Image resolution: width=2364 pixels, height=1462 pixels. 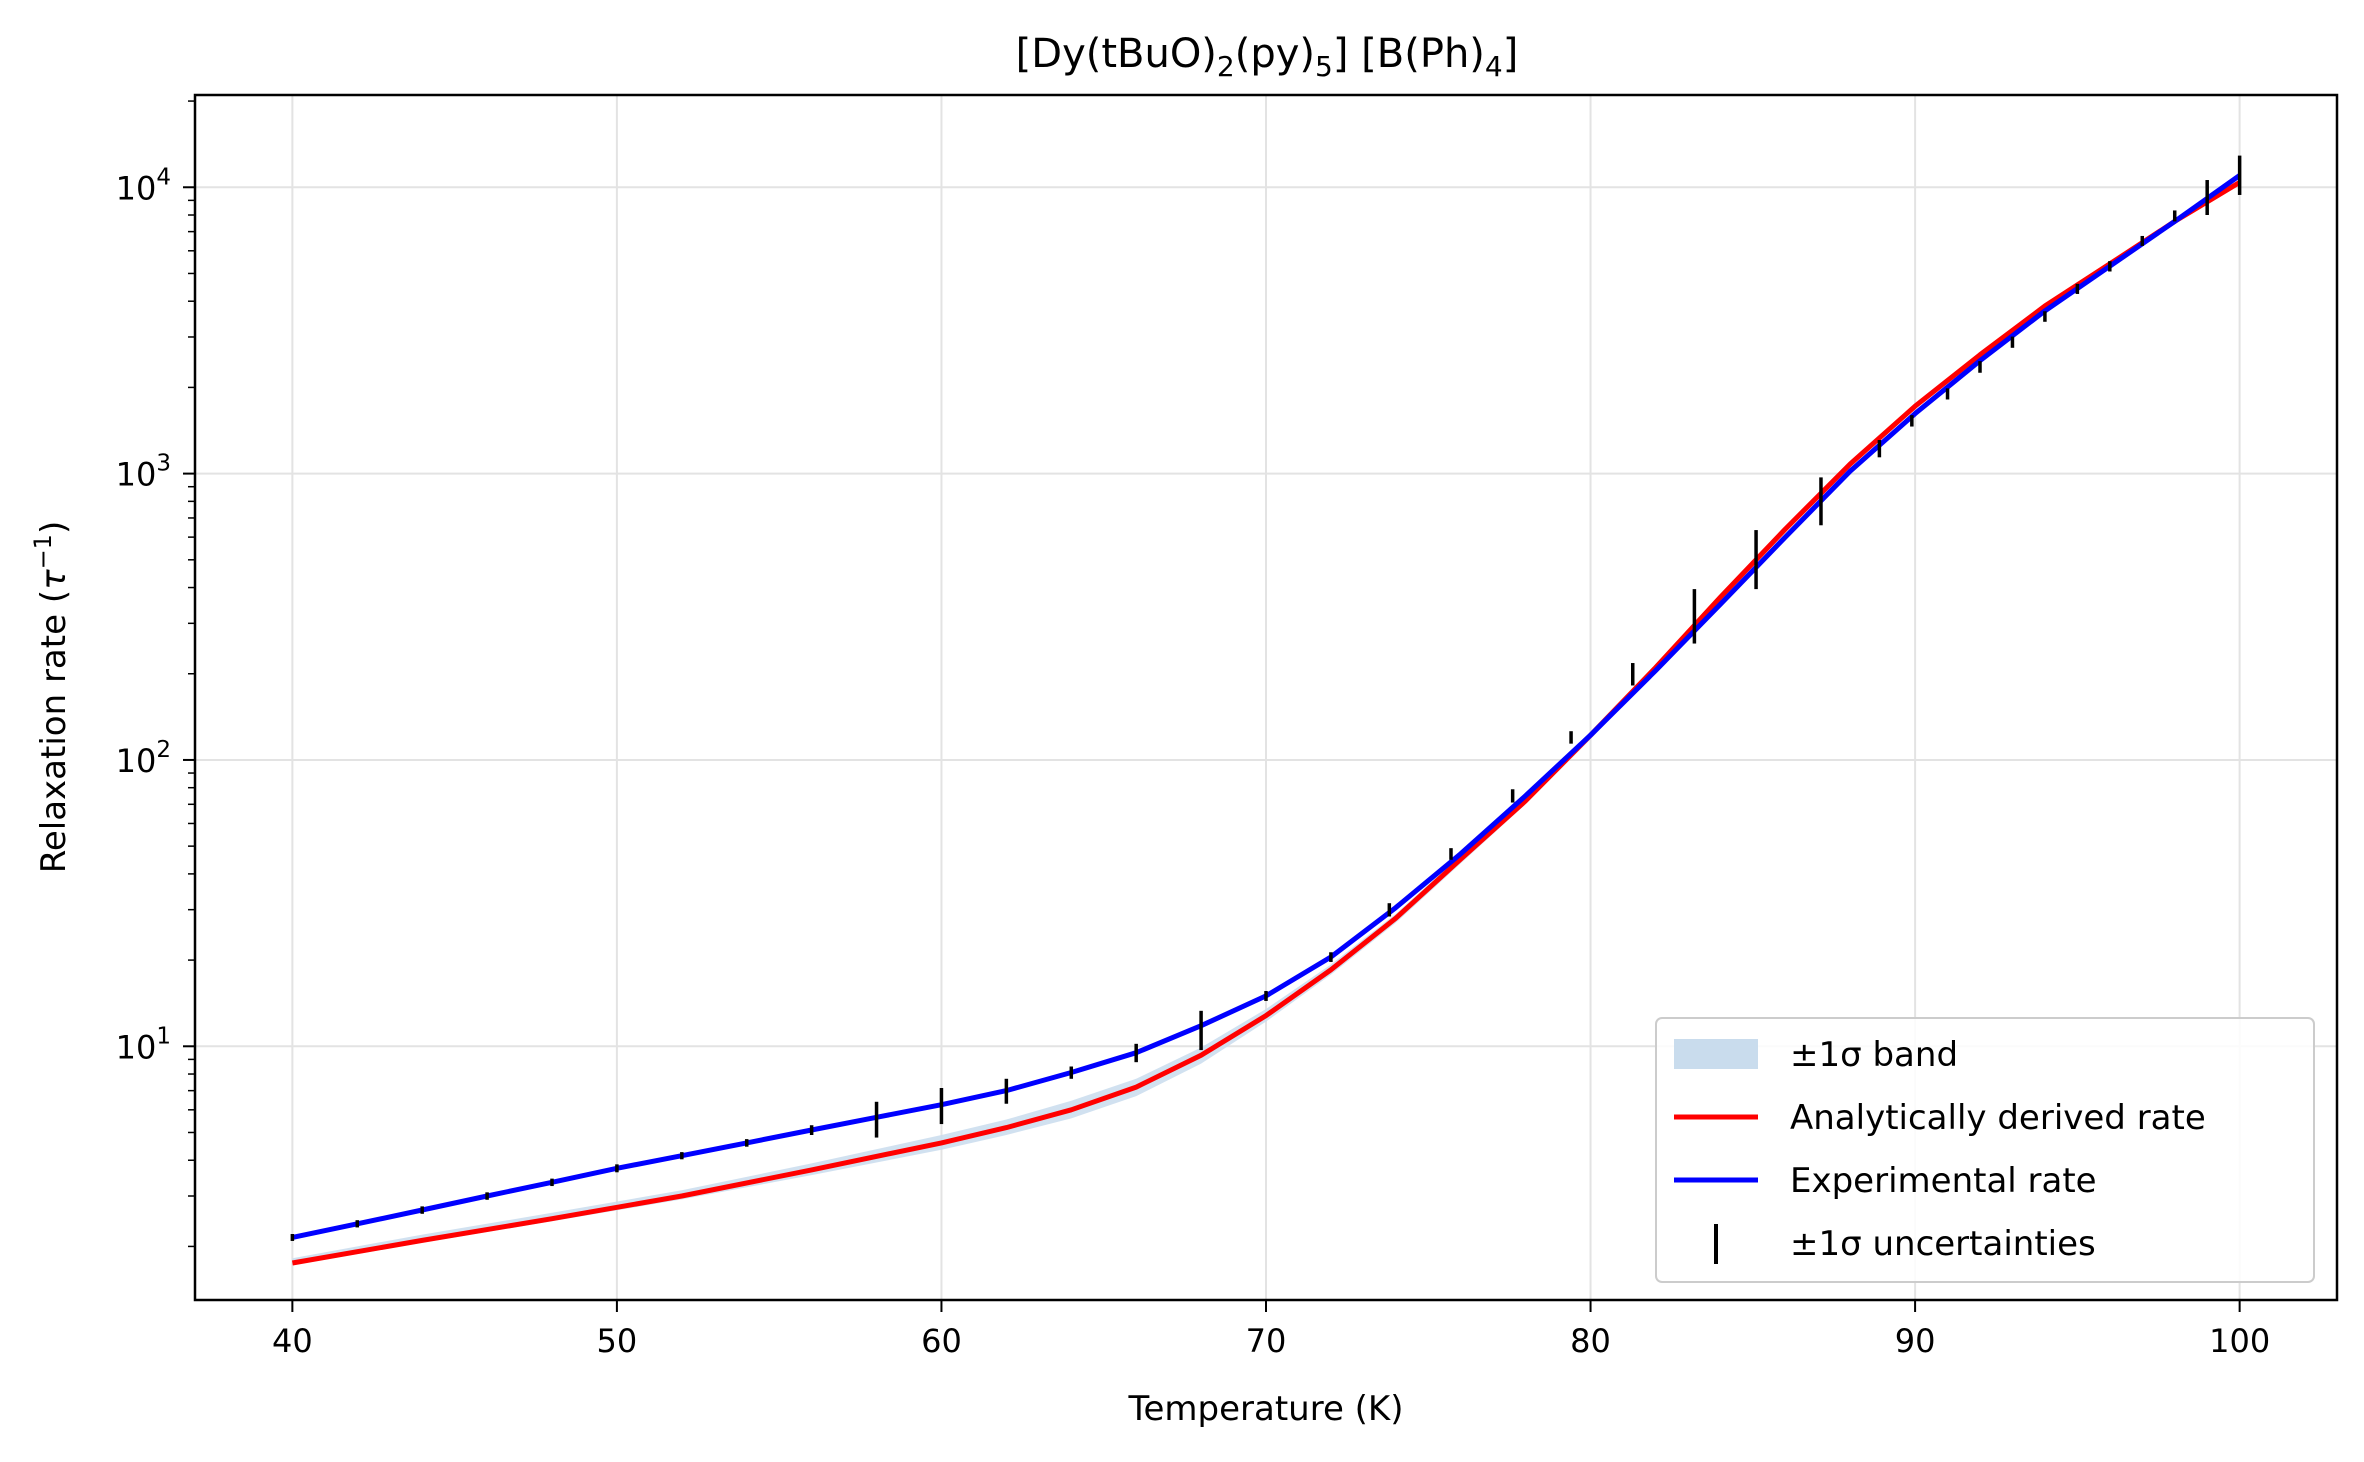 I want to click on legend-swatch-band, so click(x=1716, y=1054).